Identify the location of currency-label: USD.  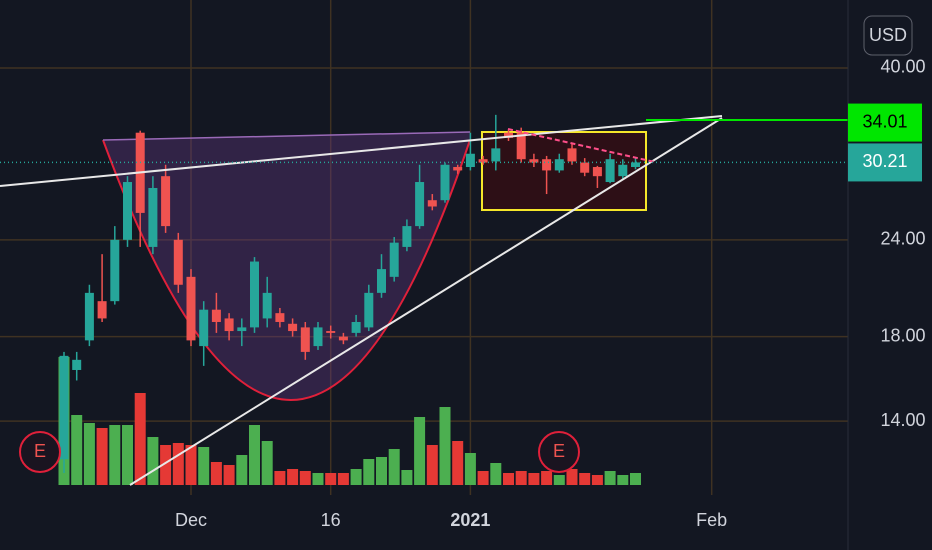
(888, 35).